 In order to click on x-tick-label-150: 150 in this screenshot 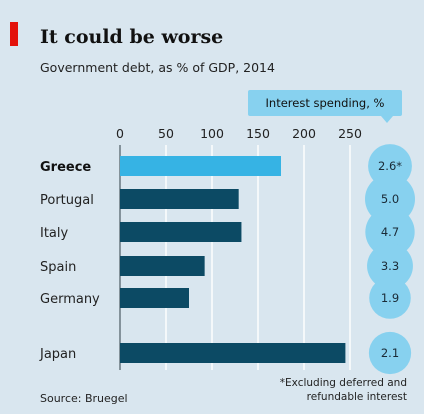, I will do `click(258, 133)`.